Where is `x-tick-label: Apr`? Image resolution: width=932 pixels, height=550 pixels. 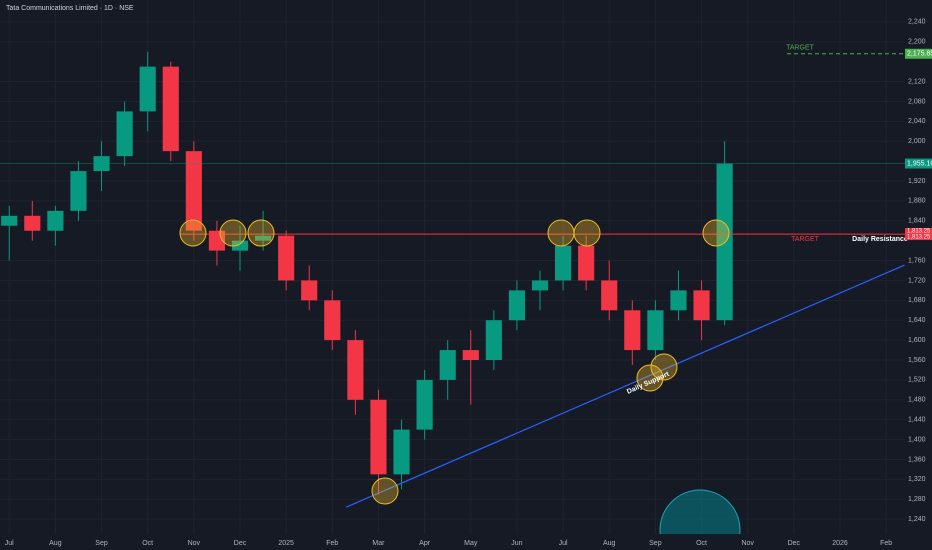
x-tick-label: Apr is located at coordinates (425, 543).